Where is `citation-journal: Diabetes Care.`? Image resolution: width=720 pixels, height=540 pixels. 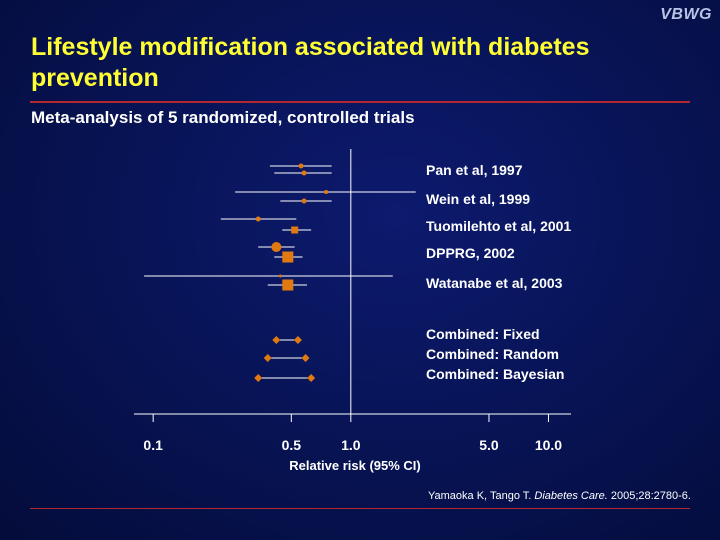
citation-journal: Diabetes Care. is located at coordinates (571, 496).